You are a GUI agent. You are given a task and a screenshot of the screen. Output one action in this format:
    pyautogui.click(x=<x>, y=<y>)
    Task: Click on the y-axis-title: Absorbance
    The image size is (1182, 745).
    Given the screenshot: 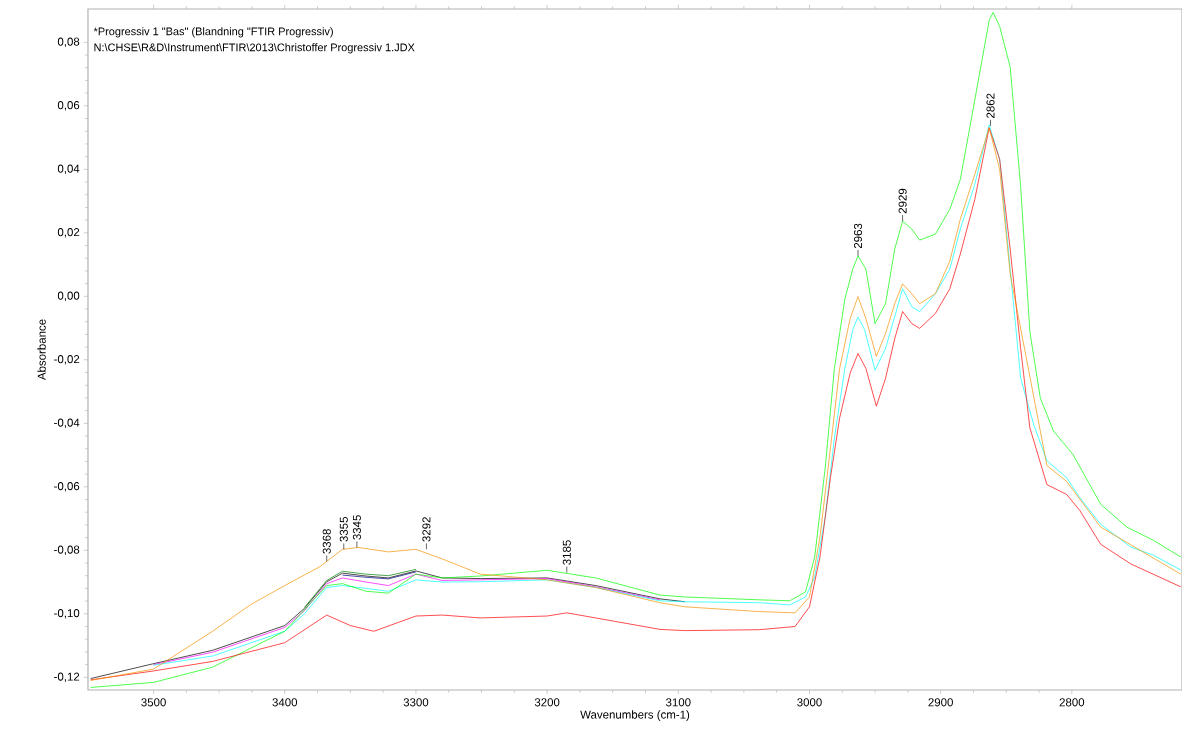 What is the action you would take?
    pyautogui.click(x=41, y=350)
    